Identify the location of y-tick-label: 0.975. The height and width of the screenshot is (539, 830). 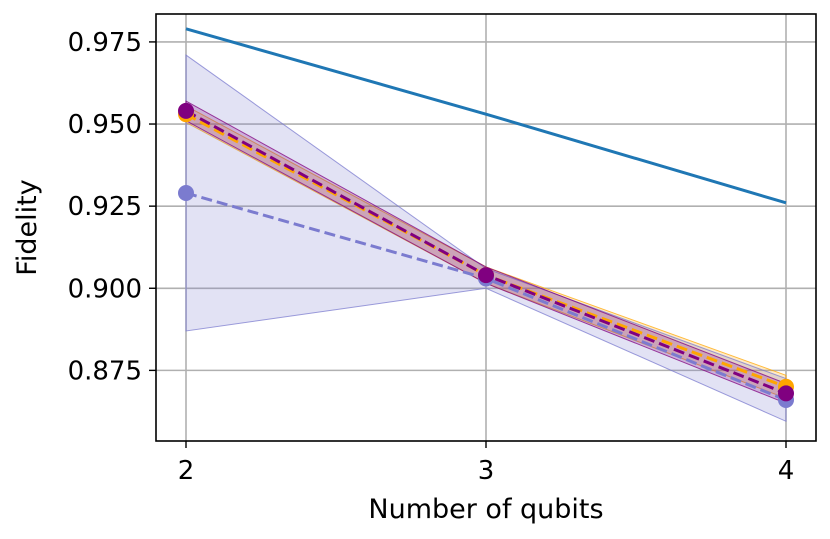
(105, 43).